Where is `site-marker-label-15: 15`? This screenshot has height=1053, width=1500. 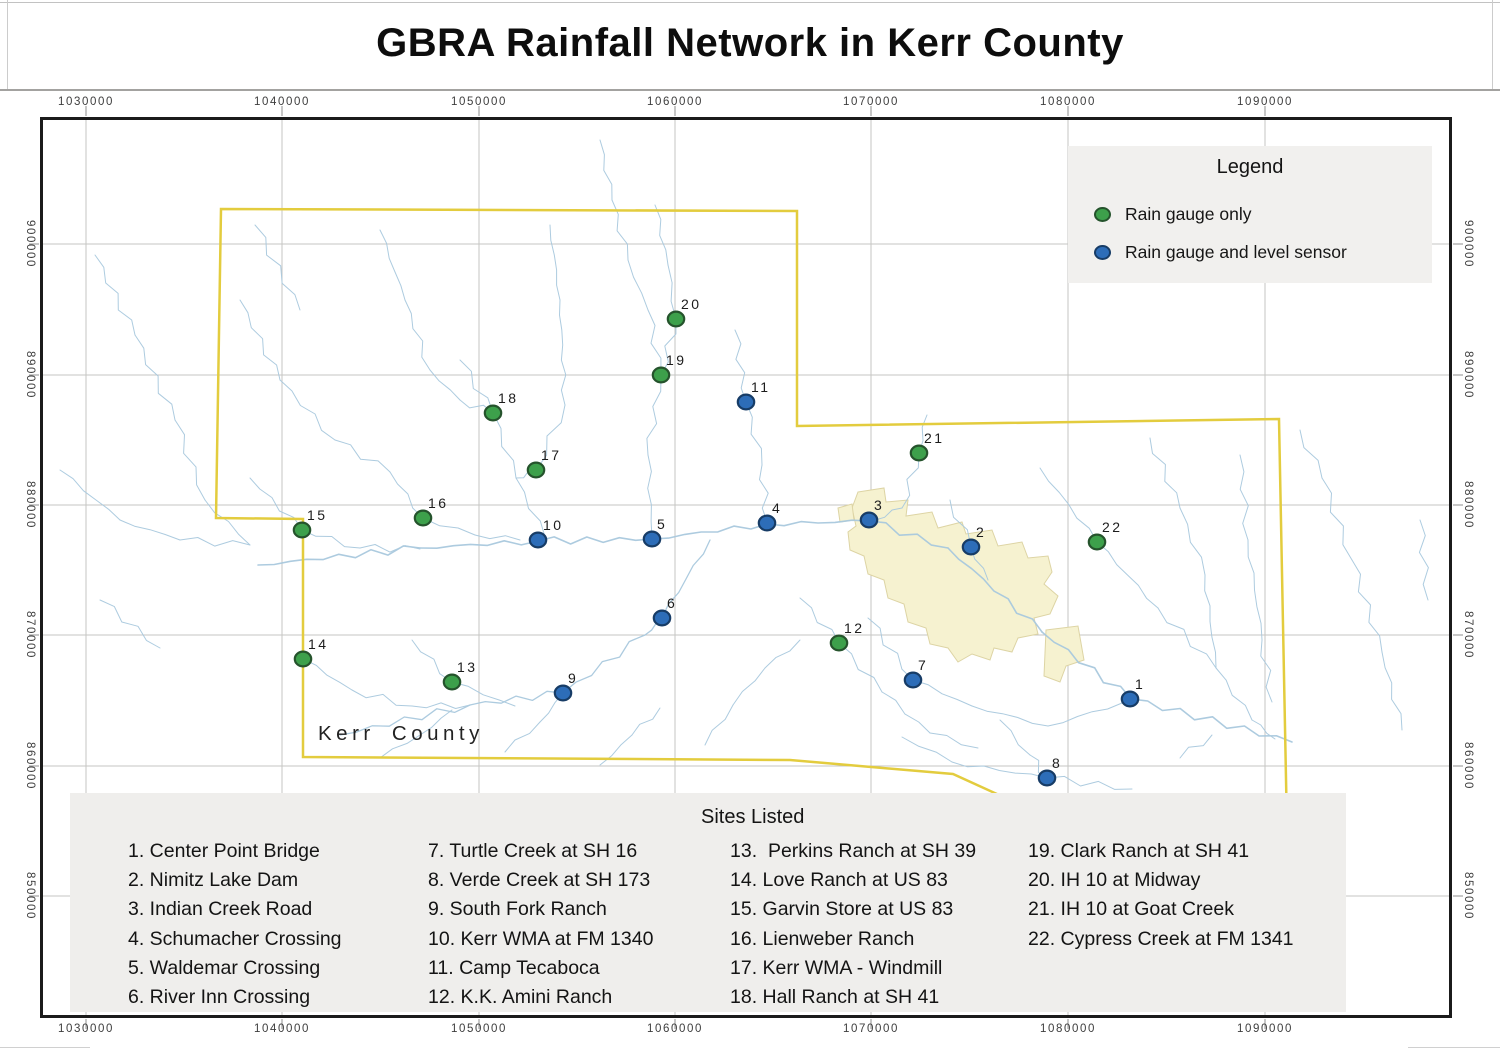 site-marker-label-15: 15 is located at coordinates (317, 515).